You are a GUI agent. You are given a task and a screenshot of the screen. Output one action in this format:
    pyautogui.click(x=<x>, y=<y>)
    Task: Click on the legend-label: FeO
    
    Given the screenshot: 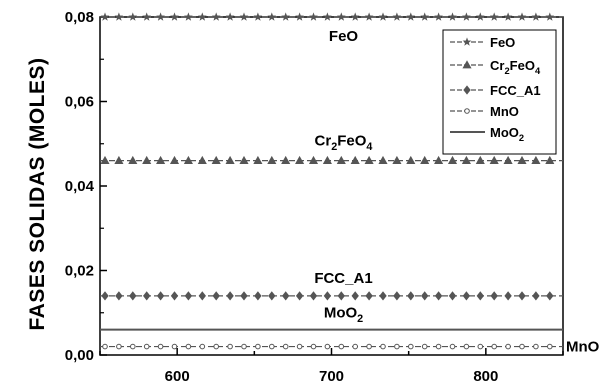 What is the action you would take?
    pyautogui.click(x=502, y=42)
    